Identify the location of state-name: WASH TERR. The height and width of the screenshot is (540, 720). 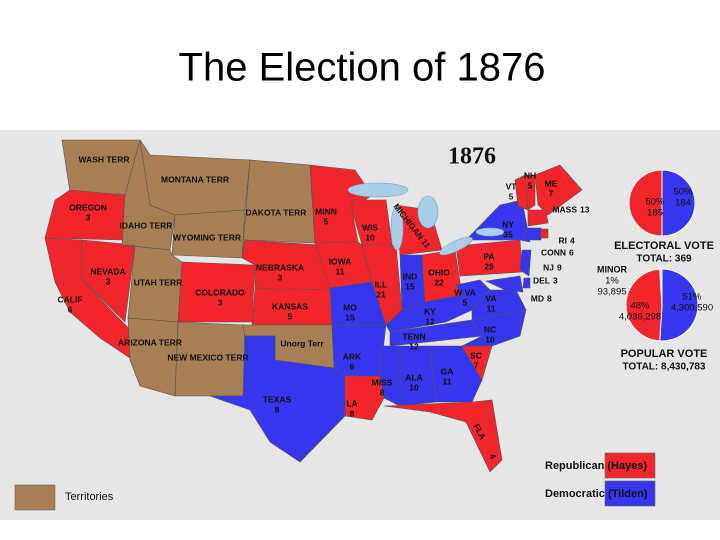
(104, 159).